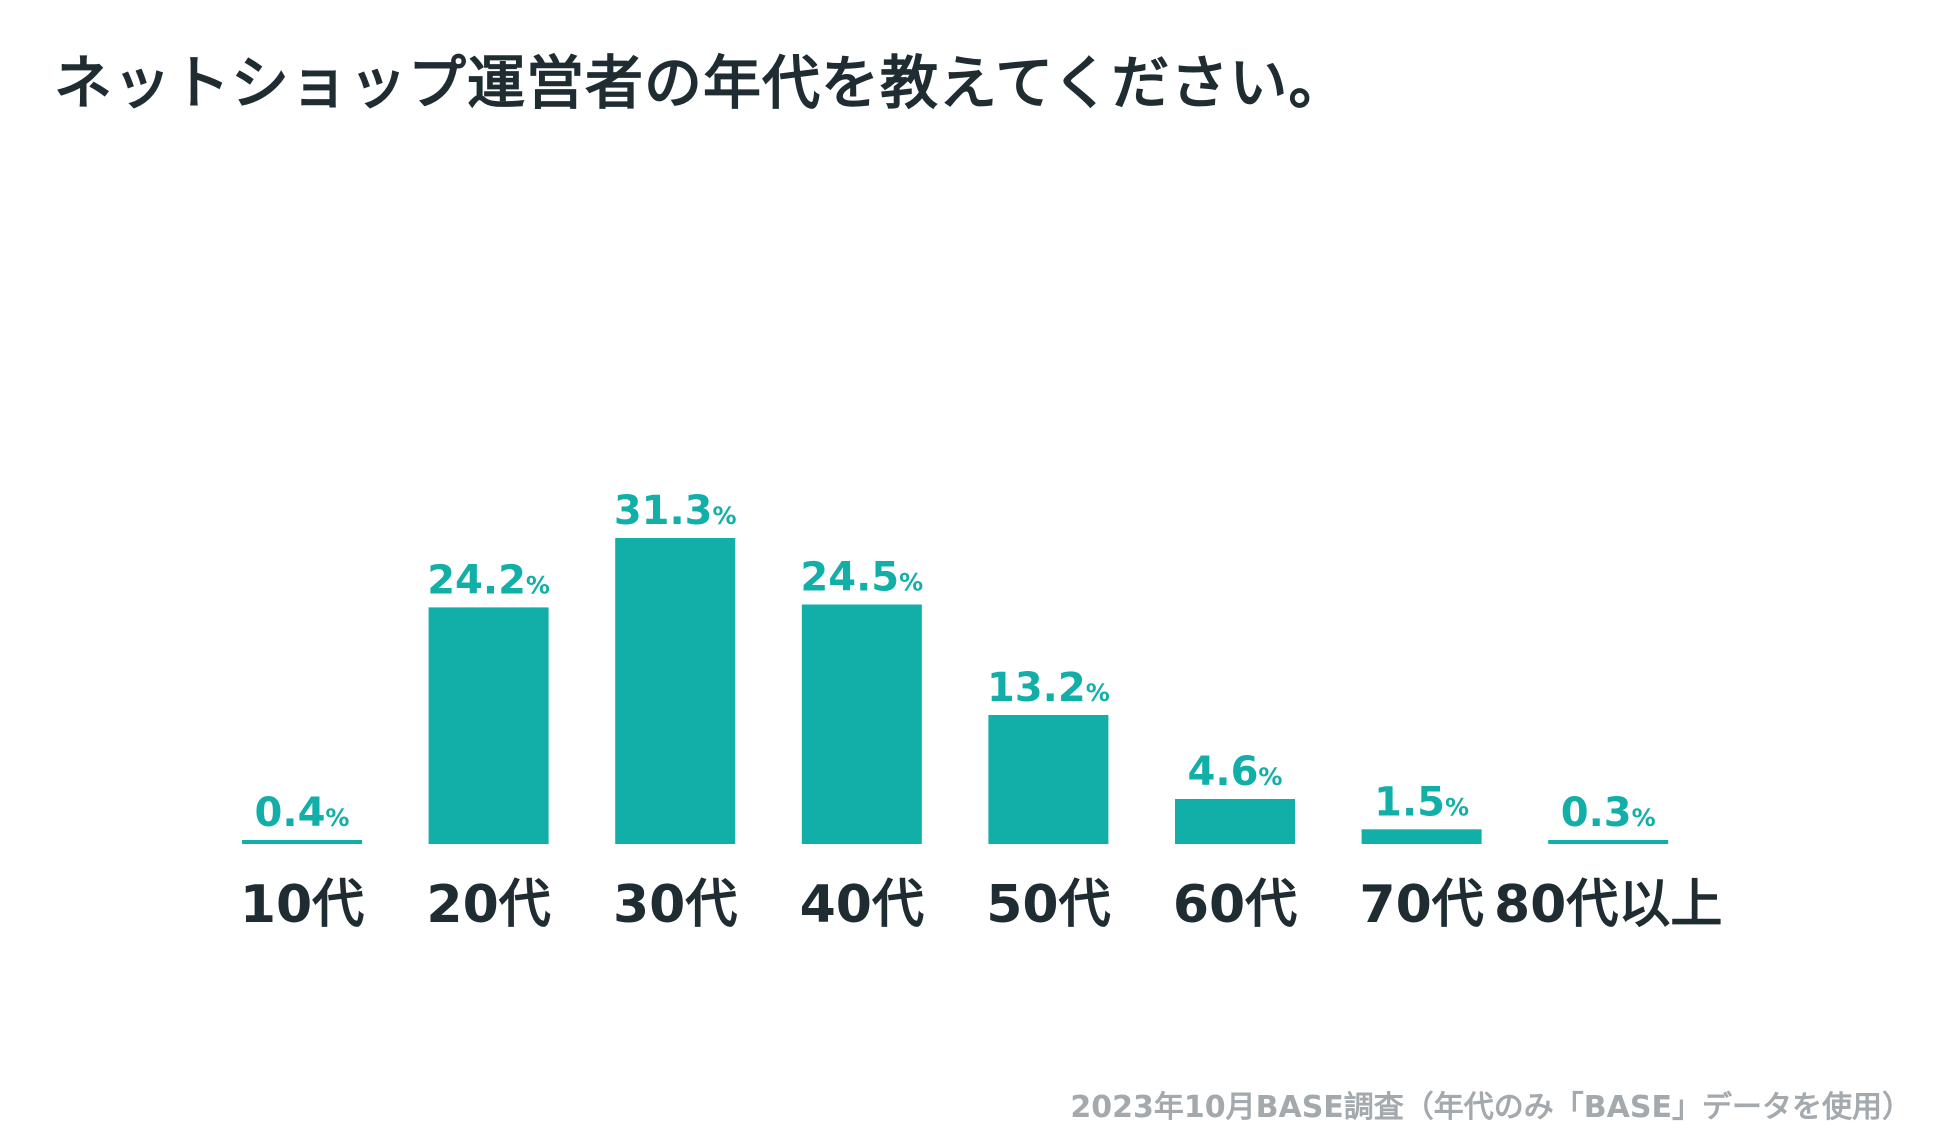  I want to click on value-label-4: 13.2%, so click(1048, 688).